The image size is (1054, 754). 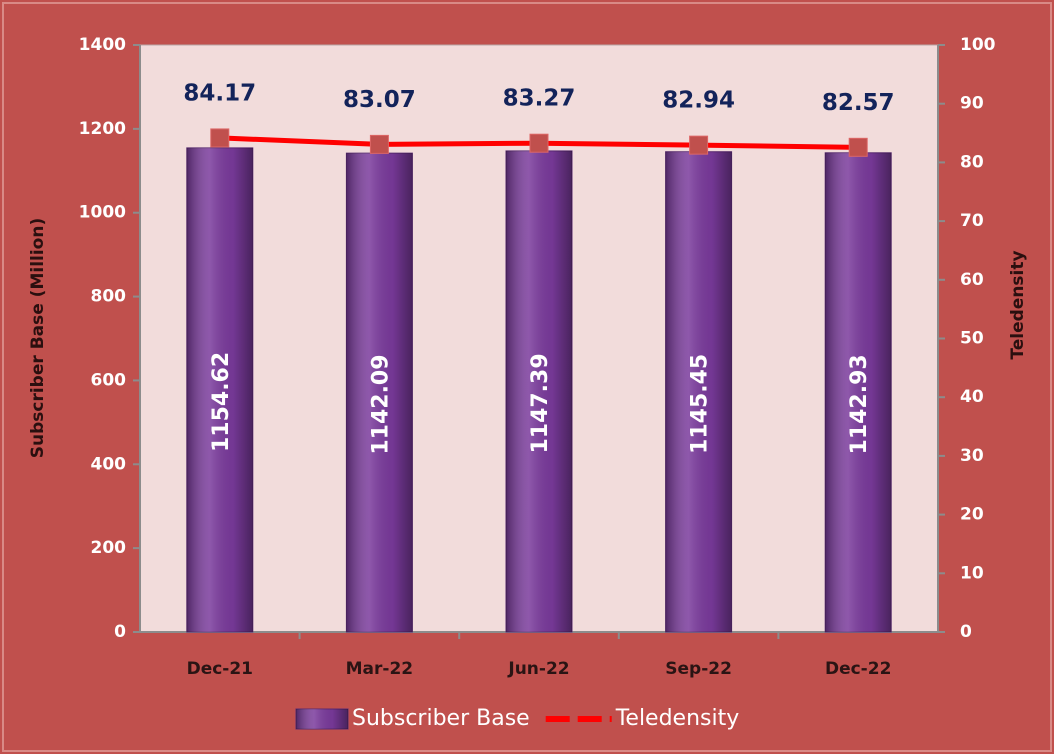 What do you see at coordinates (109, 548) in the screenshot?
I see `y-tick-label: 200` at bounding box center [109, 548].